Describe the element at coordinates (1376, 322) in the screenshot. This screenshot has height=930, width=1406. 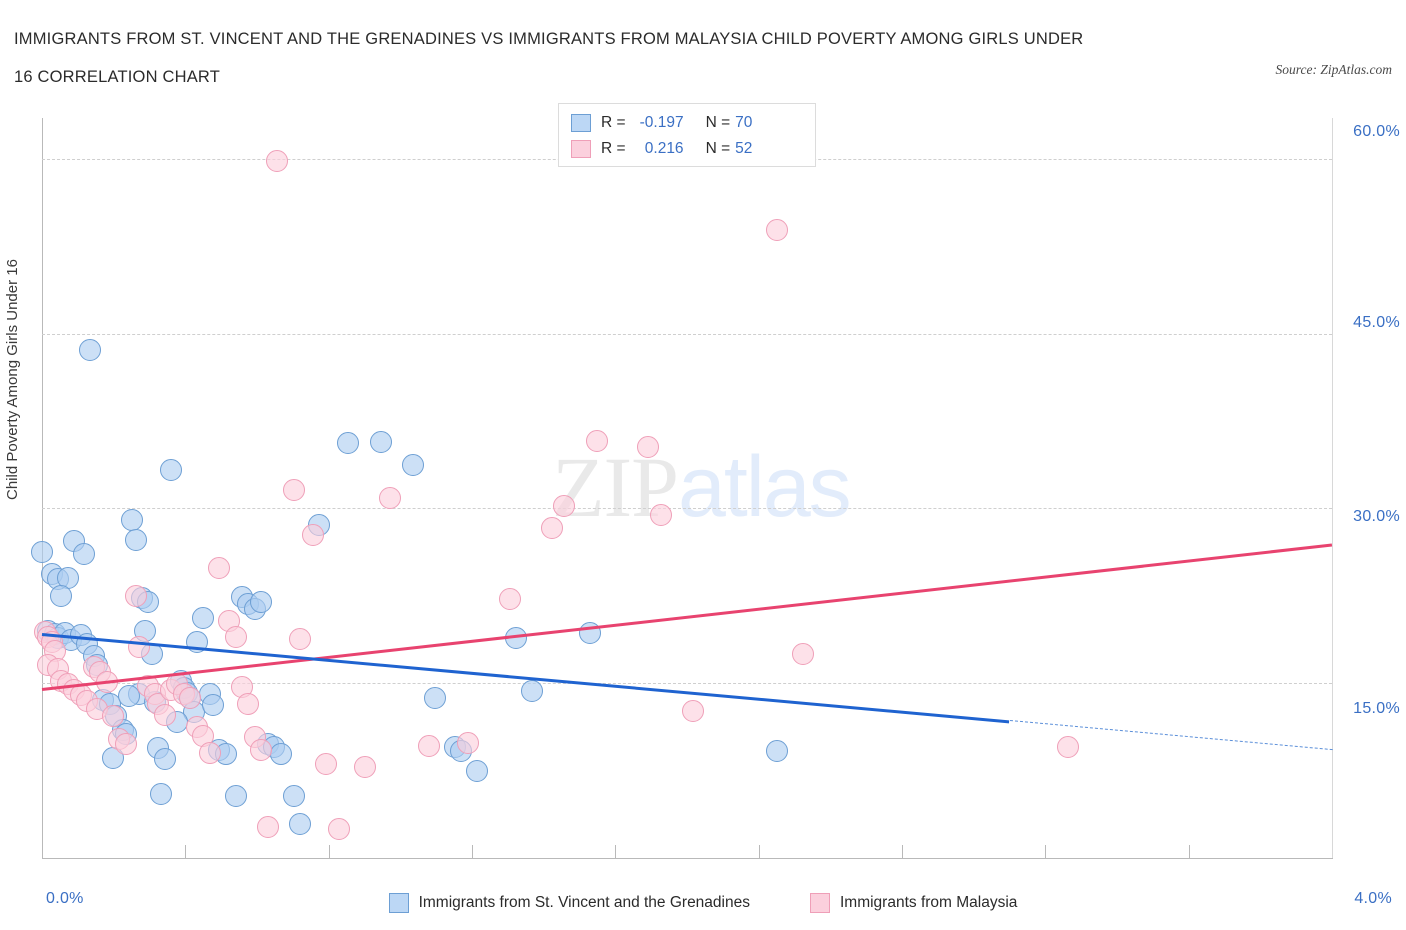
I see `y-tick-label-45: 45.0%` at that location.